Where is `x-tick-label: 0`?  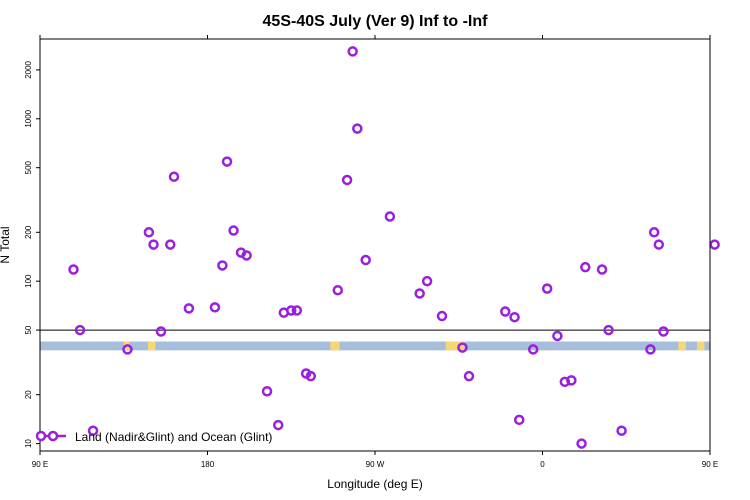
x-tick-label: 0 is located at coordinates (542, 464).